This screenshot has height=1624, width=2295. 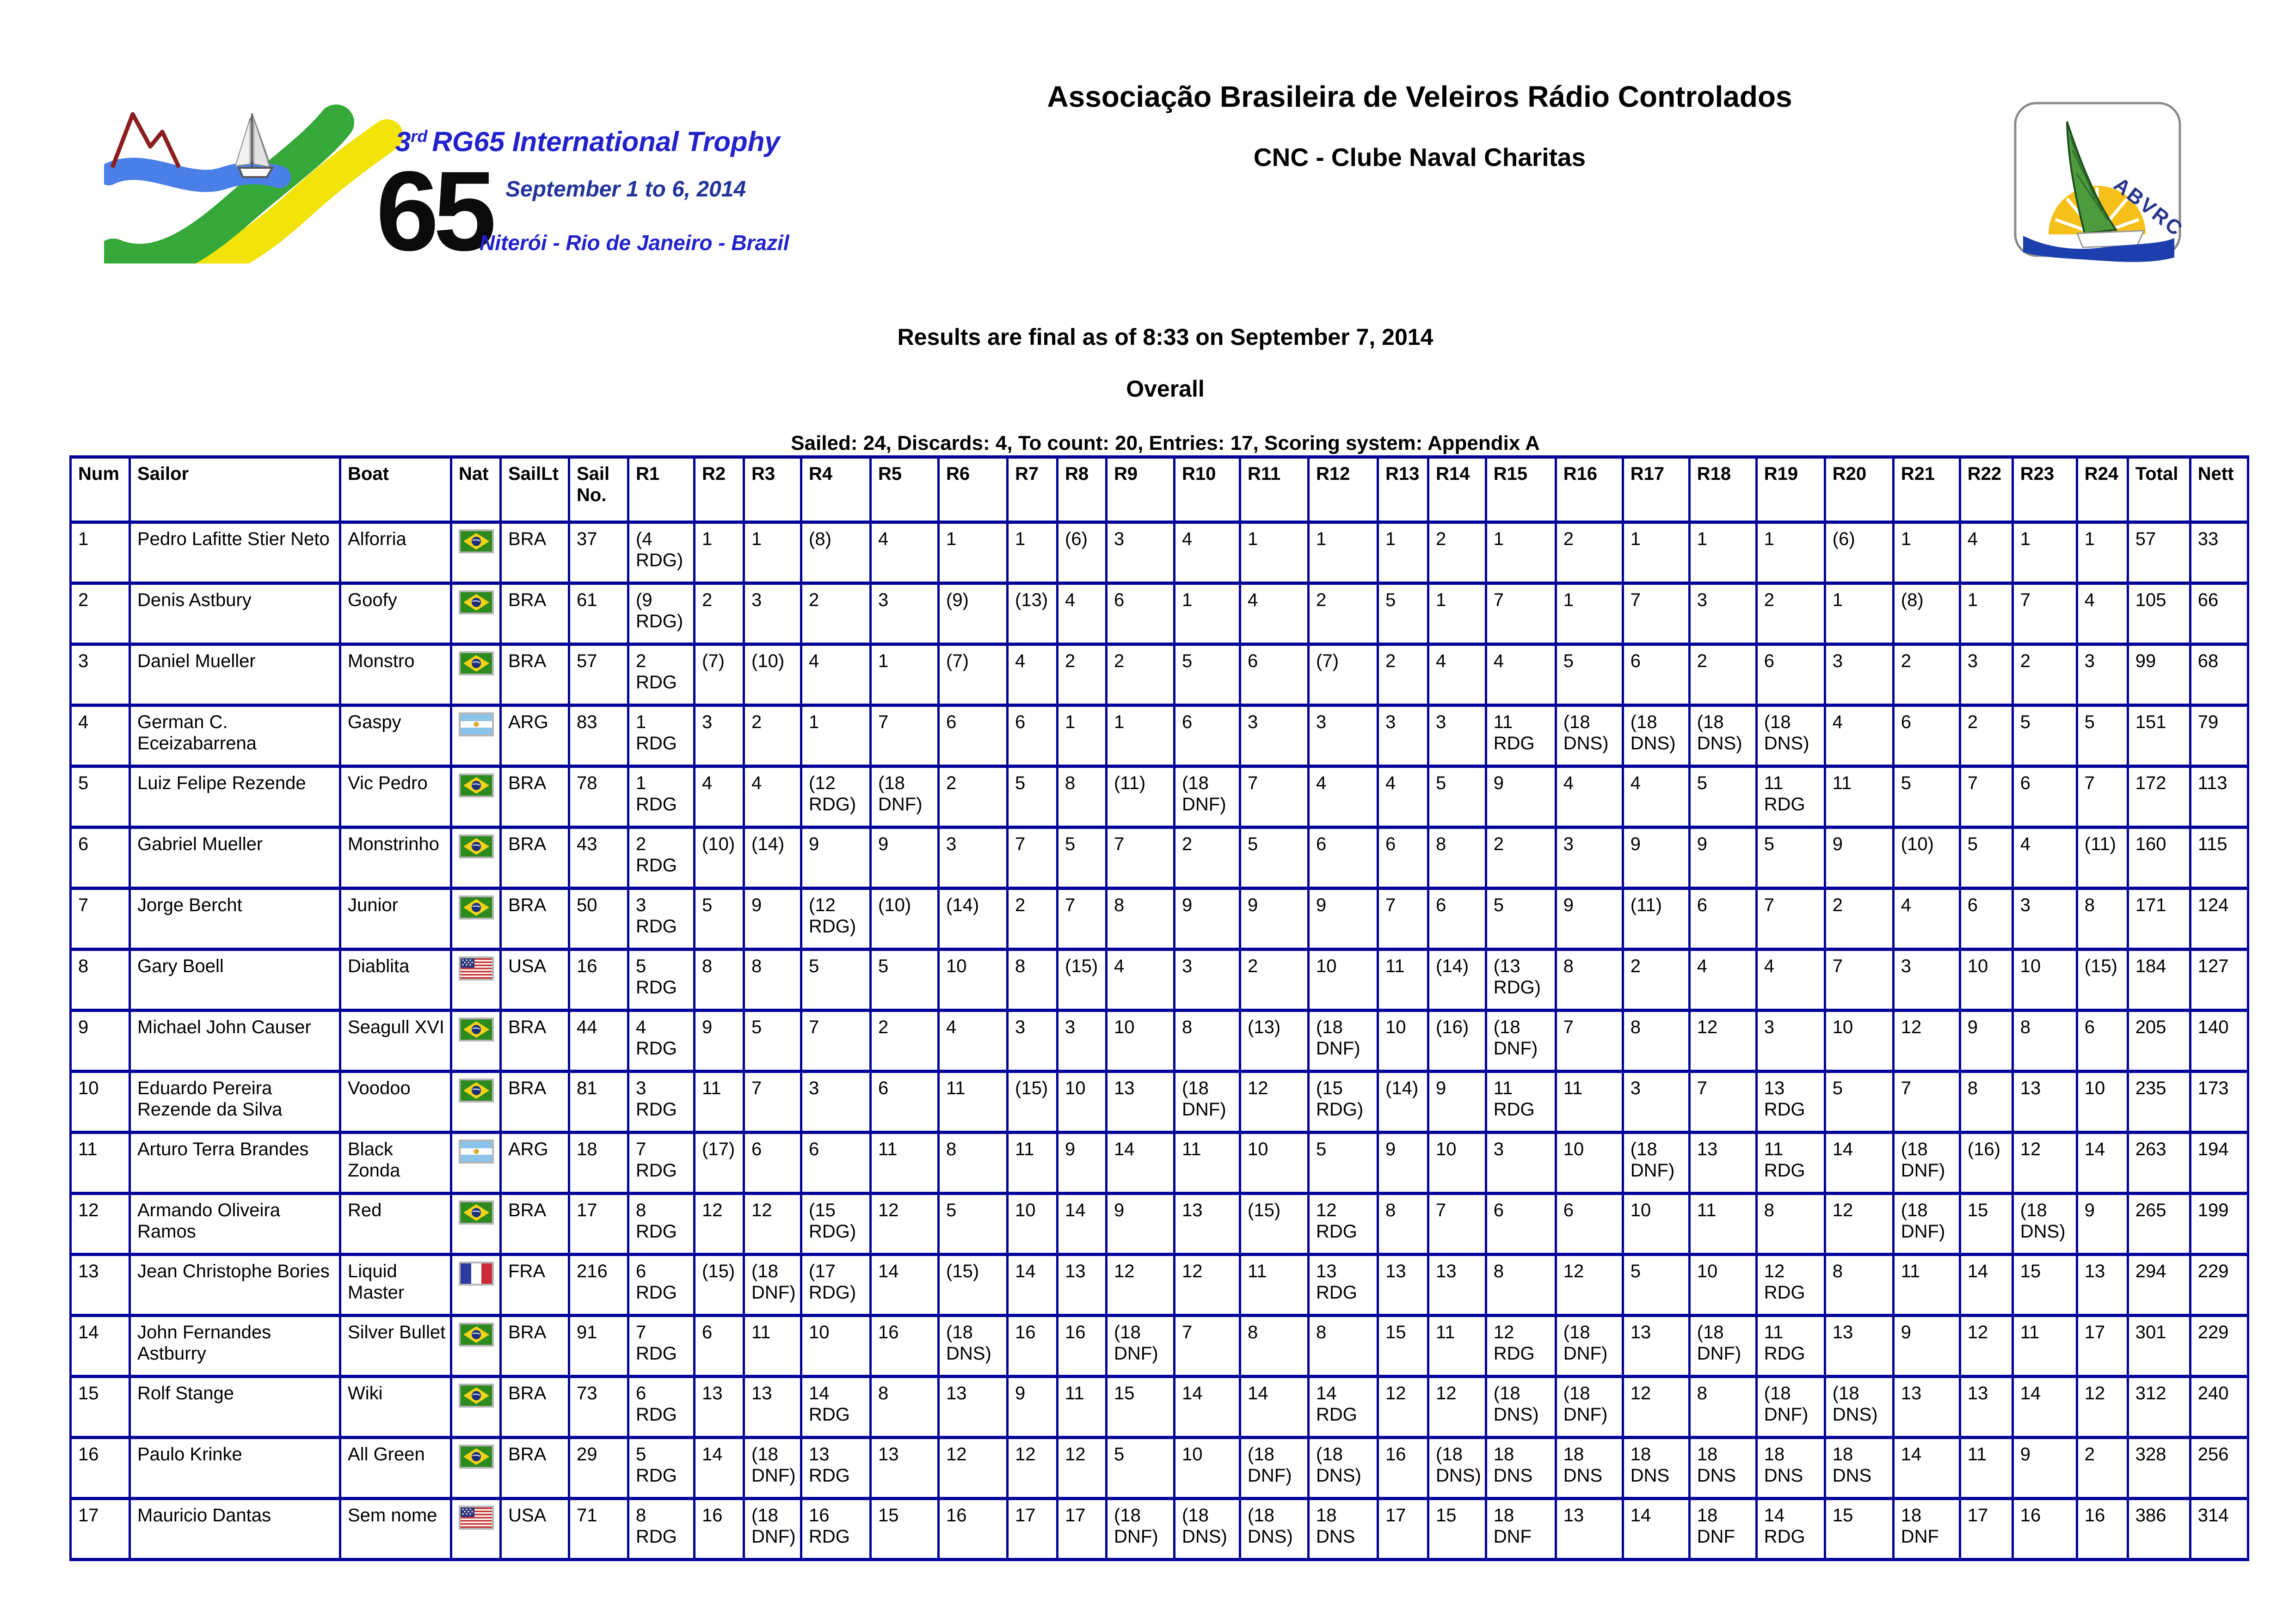 What do you see at coordinates (1723, 553) in the screenshot?
I see `race-result-cell-r18: 1` at bounding box center [1723, 553].